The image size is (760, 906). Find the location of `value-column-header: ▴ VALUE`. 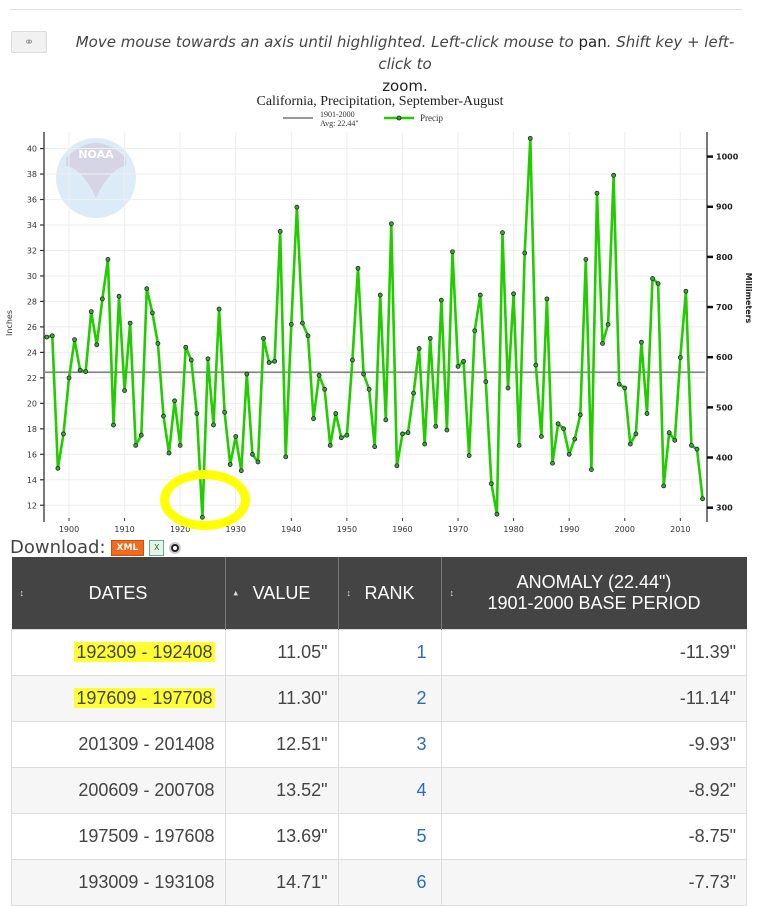

value-column-header: ▴ VALUE is located at coordinates (282, 593).